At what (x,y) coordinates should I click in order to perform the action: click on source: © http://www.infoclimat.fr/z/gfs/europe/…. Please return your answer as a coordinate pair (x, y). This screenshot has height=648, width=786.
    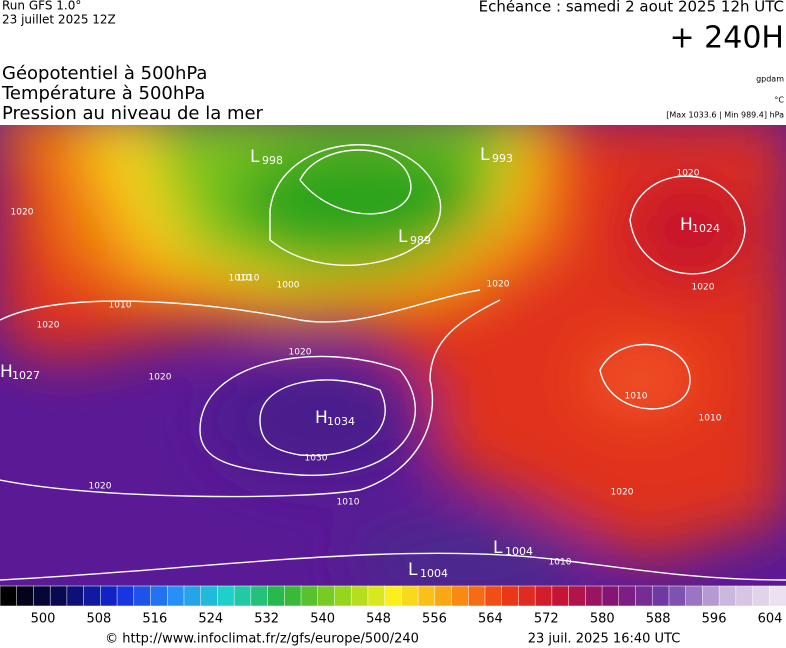
    Looking at the image, I should click on (262, 639).